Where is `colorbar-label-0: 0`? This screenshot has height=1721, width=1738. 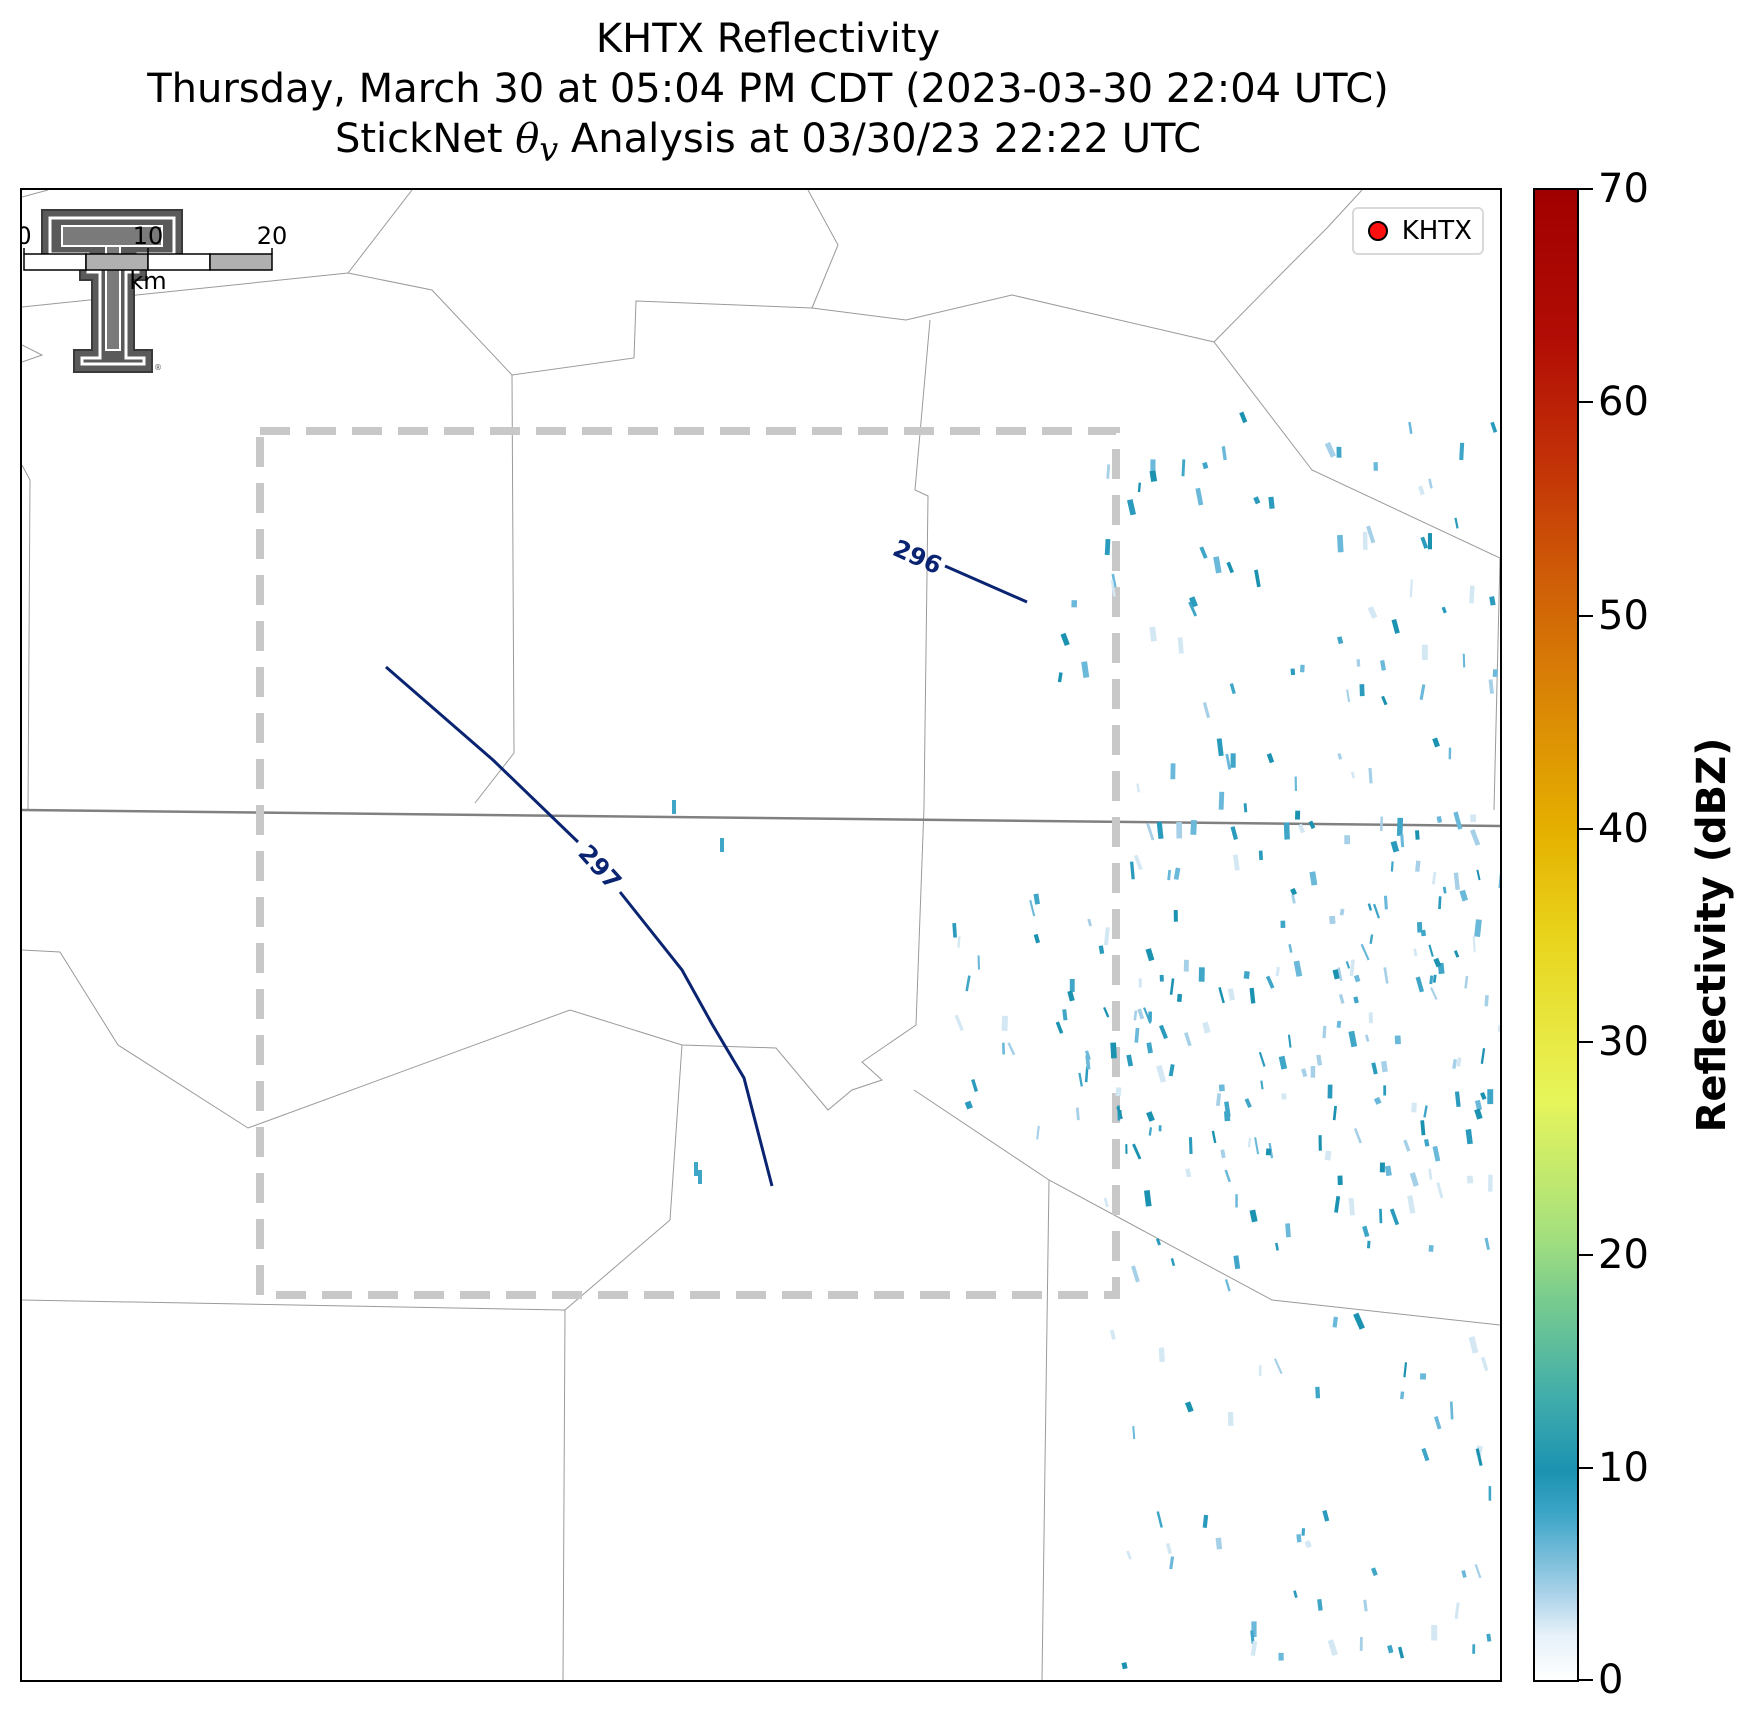 colorbar-label-0: 0 is located at coordinates (1611, 1680).